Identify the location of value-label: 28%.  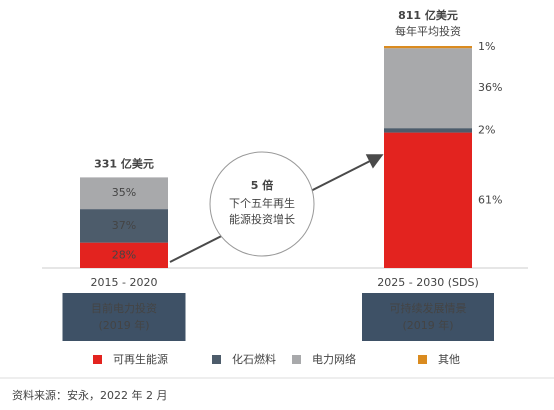
(124, 254).